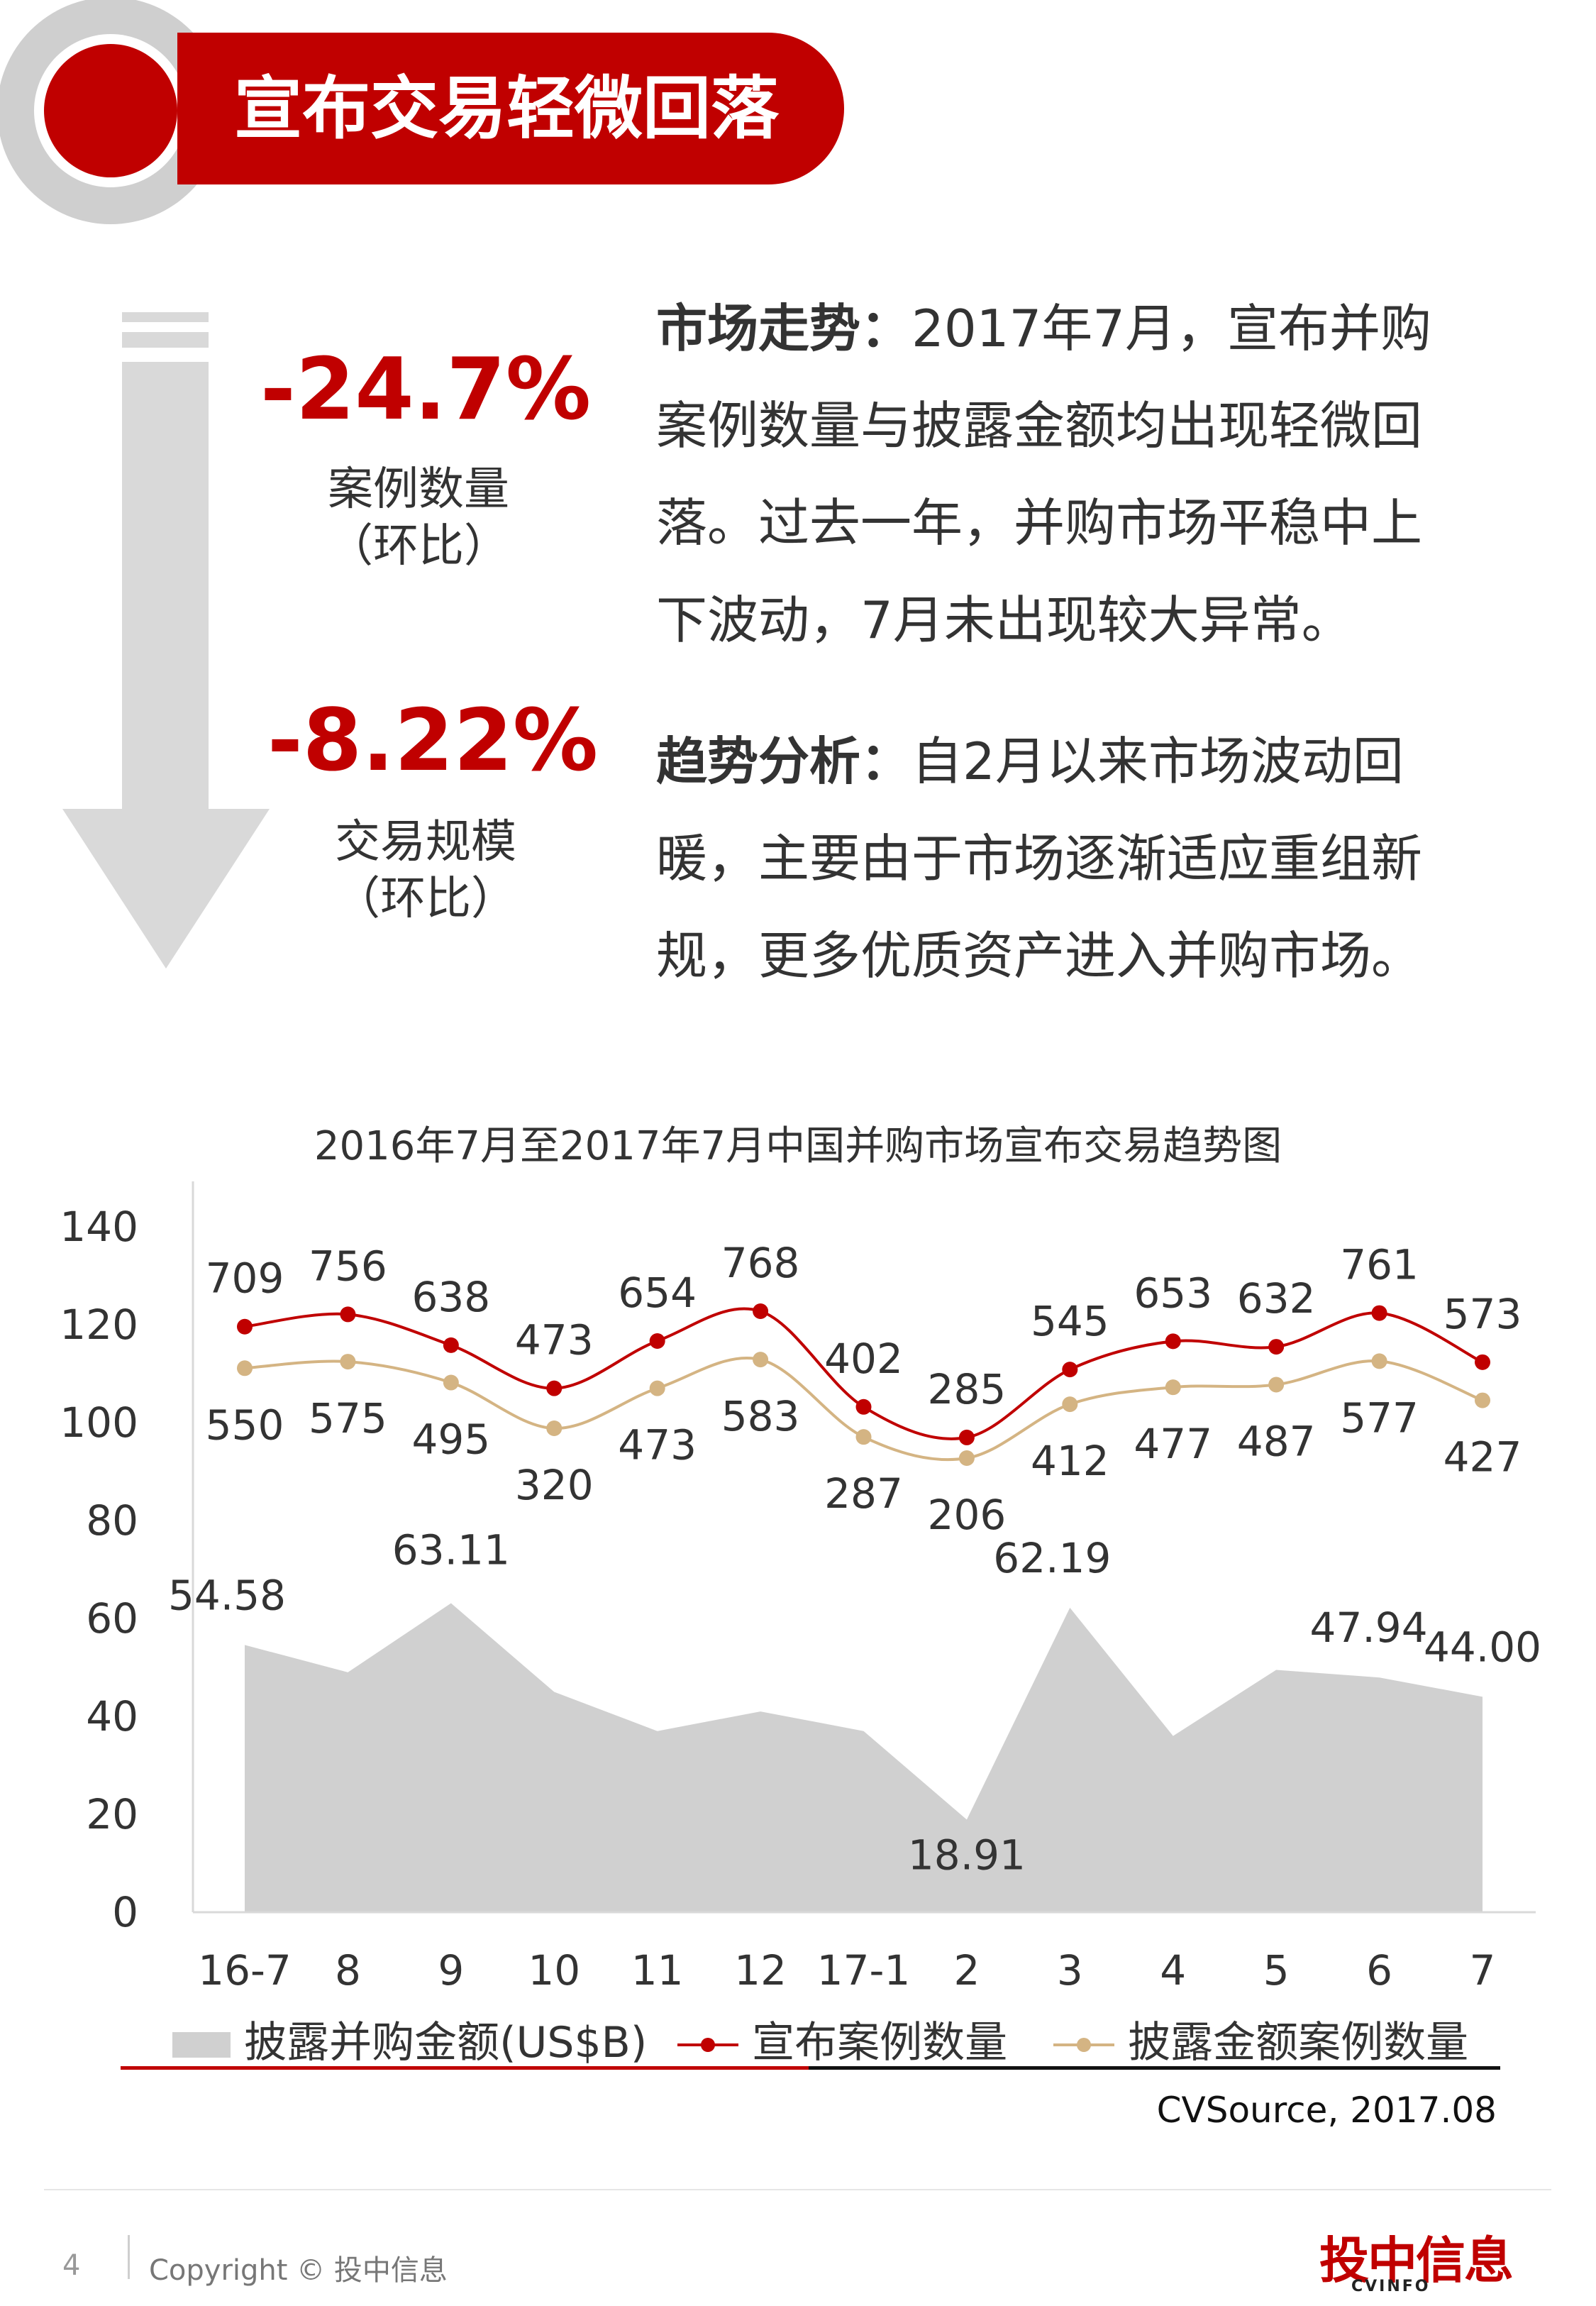 The image size is (1596, 2306). I want to click on area-data-label: 18.91, so click(967, 1855).